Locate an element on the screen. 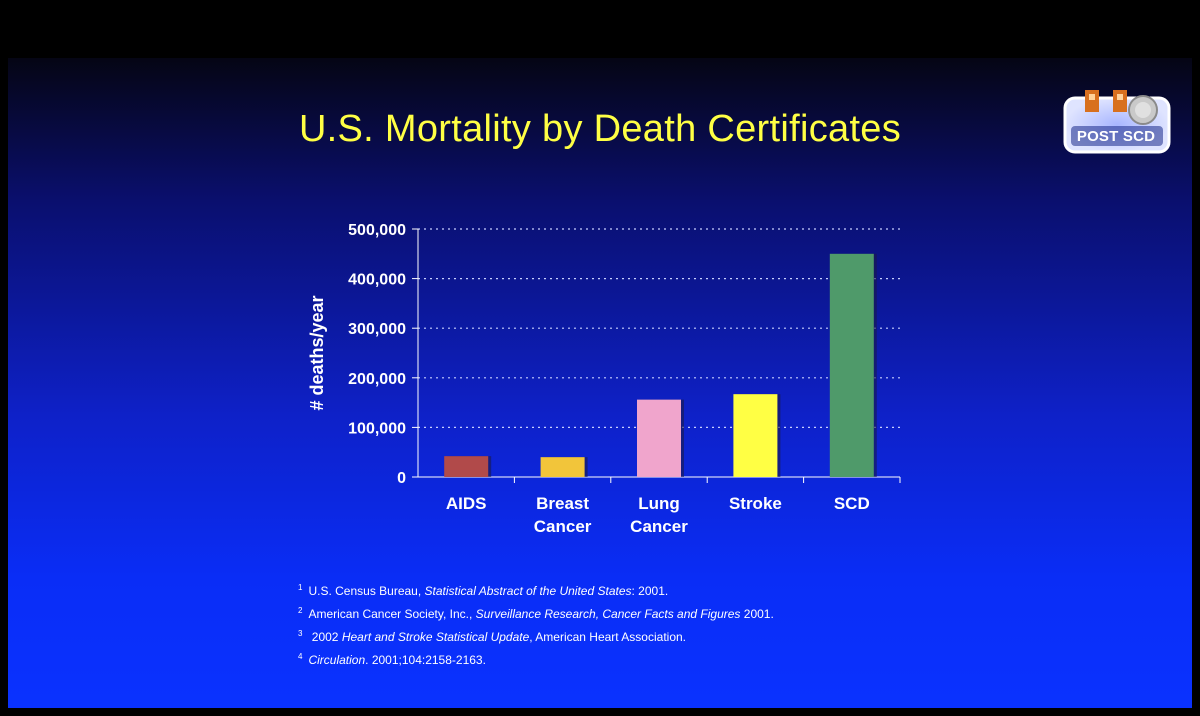 Image resolution: width=1200 pixels, height=716 pixels. footnote-text: : 2001. is located at coordinates (650, 591).